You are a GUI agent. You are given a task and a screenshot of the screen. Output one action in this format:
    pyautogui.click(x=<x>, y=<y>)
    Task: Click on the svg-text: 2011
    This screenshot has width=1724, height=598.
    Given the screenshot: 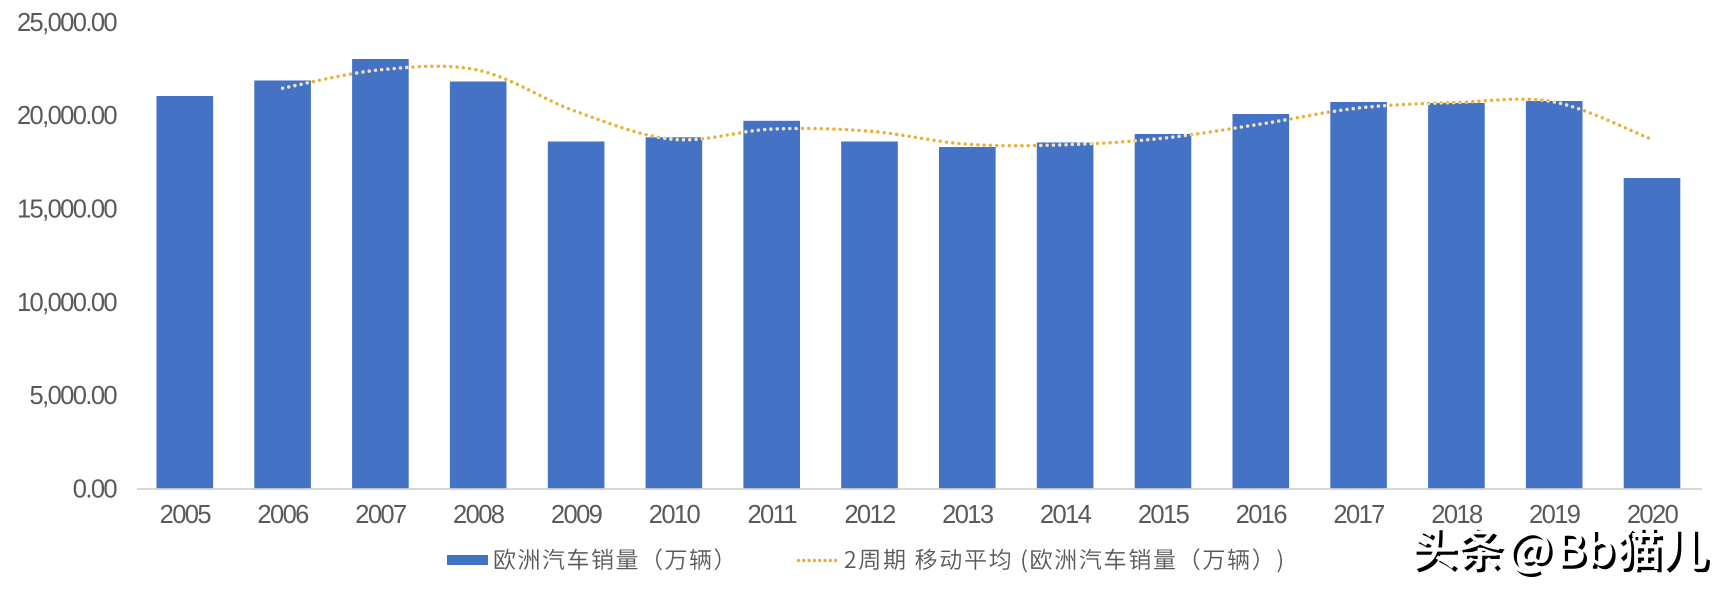 What is the action you would take?
    pyautogui.click(x=771, y=515)
    